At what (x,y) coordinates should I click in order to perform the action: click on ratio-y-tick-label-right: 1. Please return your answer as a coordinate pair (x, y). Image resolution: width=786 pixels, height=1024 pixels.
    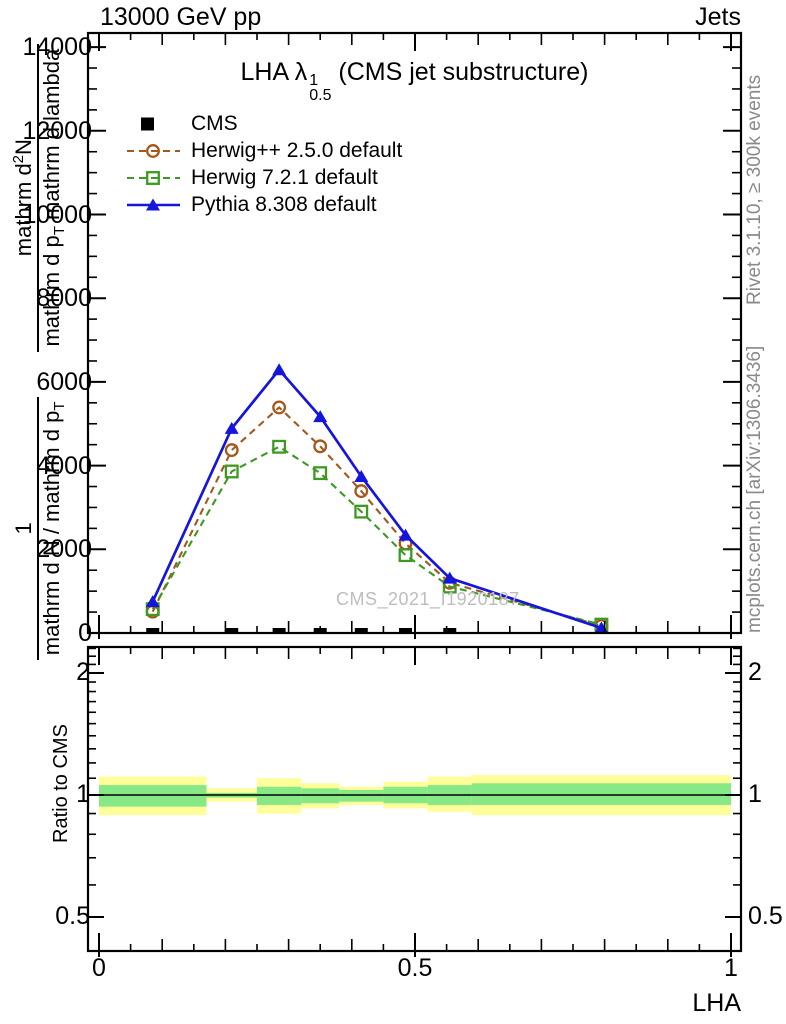
    Looking at the image, I should click on (755, 794).